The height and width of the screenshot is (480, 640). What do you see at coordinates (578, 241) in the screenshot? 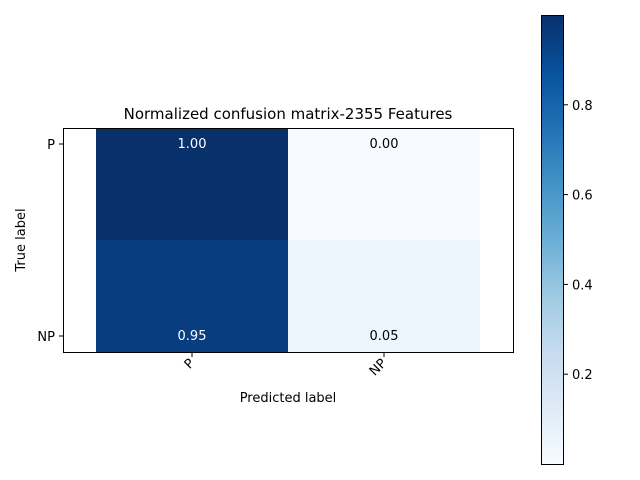
I see `colorbar-ticks: 0.2 0.4 0.6 0.8` at bounding box center [578, 241].